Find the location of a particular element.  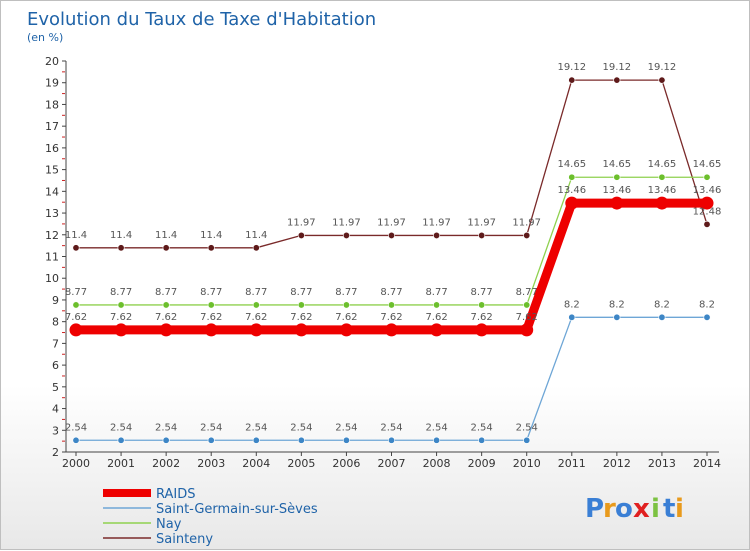

y-tick-label: 4 is located at coordinates (55, 409).